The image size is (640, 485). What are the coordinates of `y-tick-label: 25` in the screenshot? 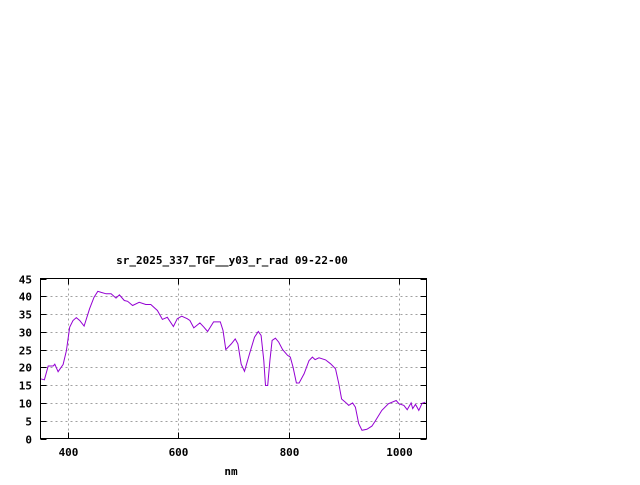 It's located at (25, 351).